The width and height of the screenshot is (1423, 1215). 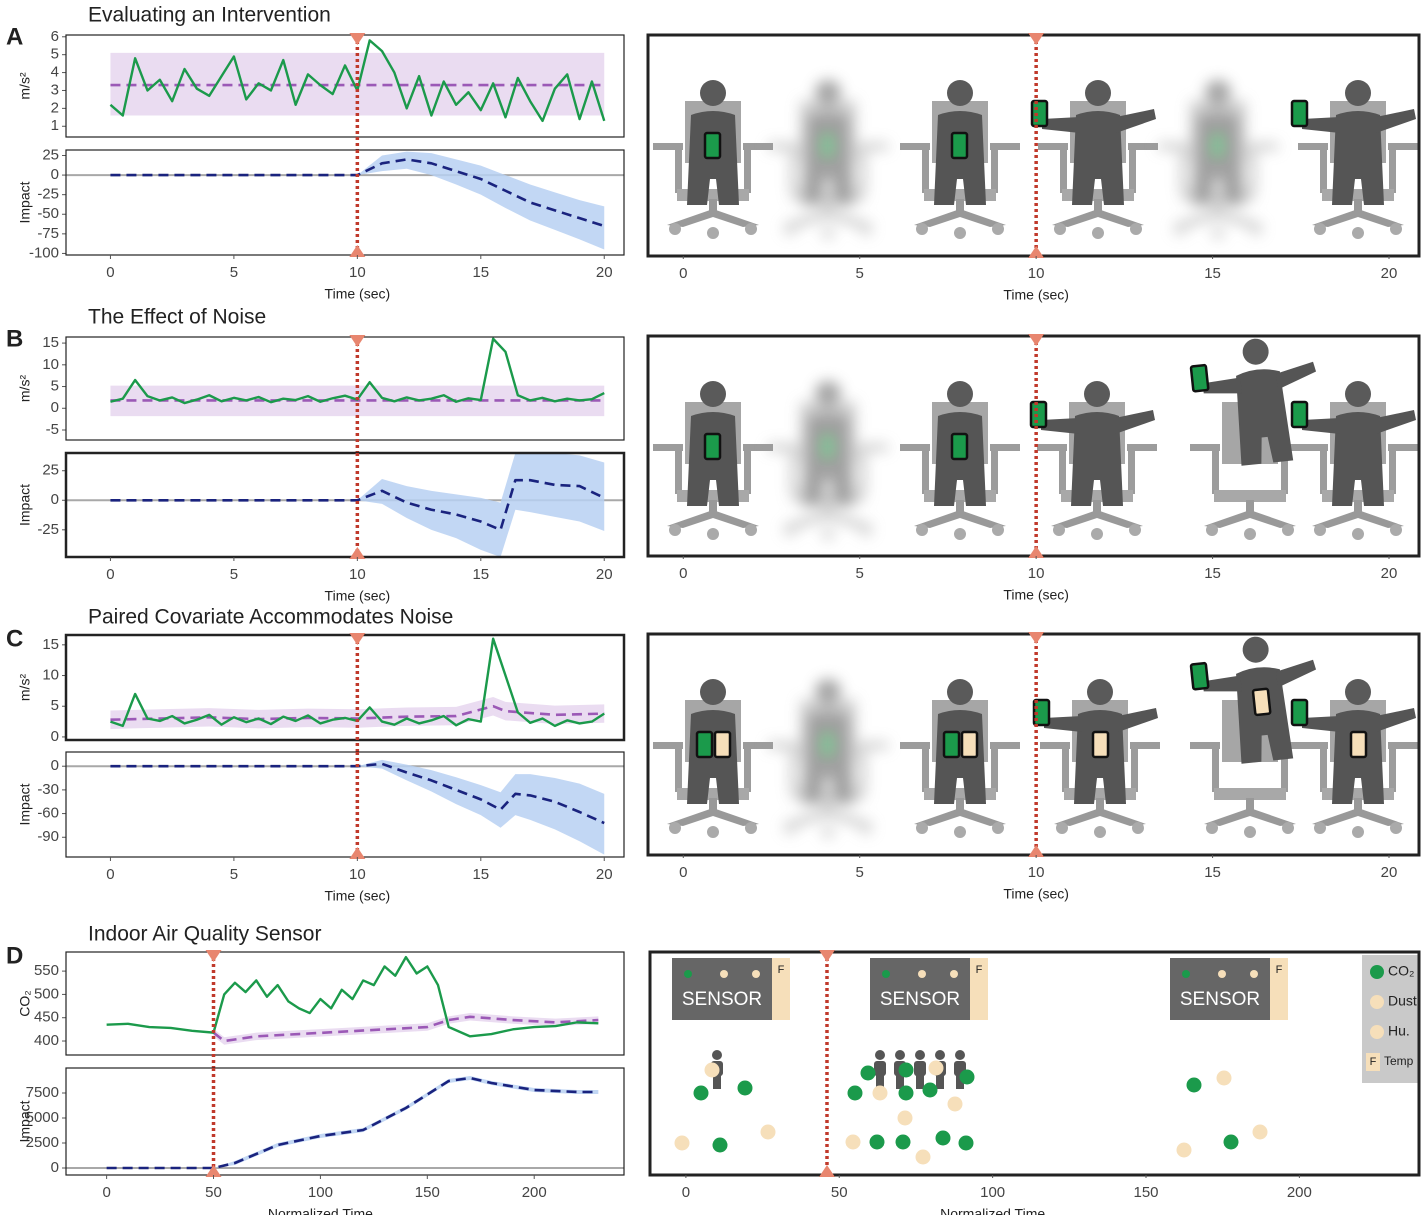 I want to click on legend-label: CO₂, so click(x=1401, y=971).